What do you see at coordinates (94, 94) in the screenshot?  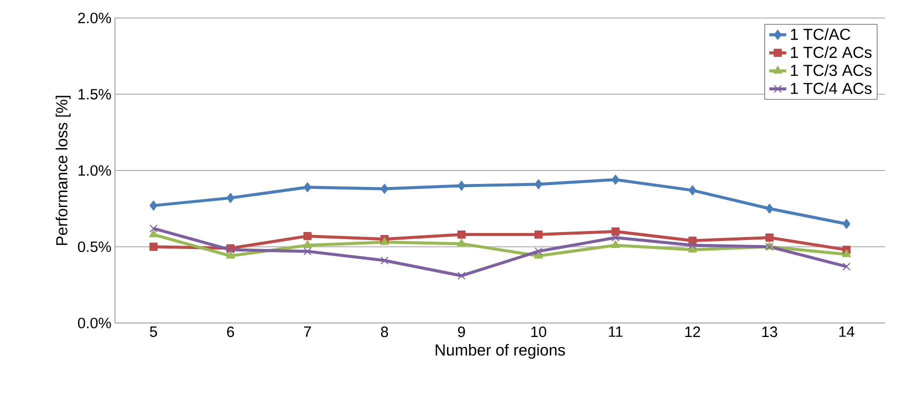 I see `y-tick-label: 1.5%` at bounding box center [94, 94].